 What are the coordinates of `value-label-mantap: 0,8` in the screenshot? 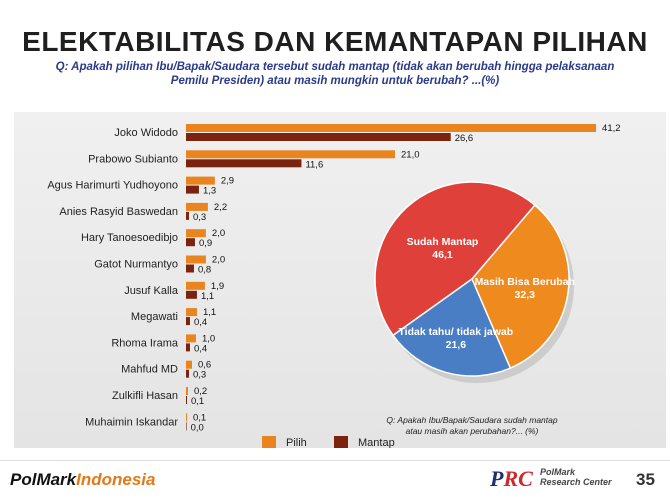 It's located at (204, 270).